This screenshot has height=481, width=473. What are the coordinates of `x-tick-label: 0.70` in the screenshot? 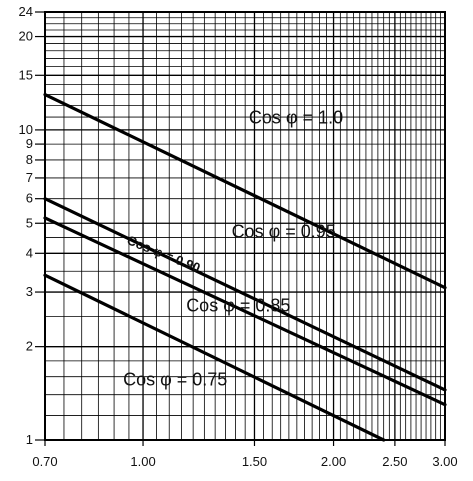 It's located at (44, 461).